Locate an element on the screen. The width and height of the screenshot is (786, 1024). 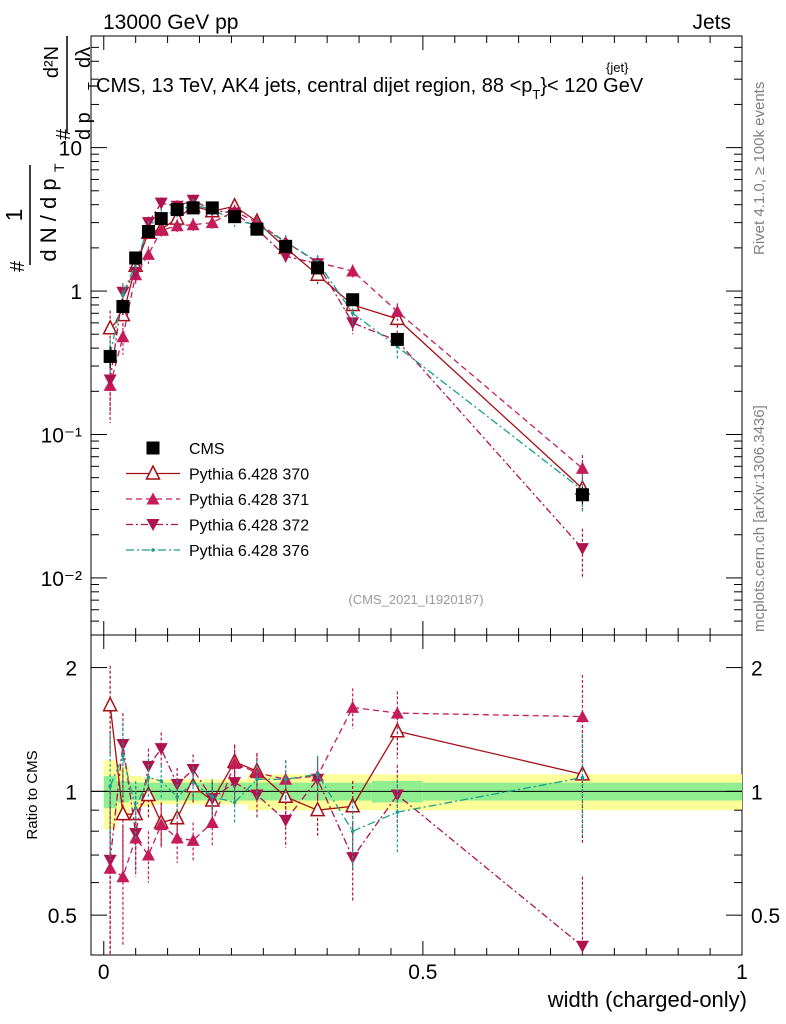
x-tick-label: 0.5 is located at coordinates (422, 972).